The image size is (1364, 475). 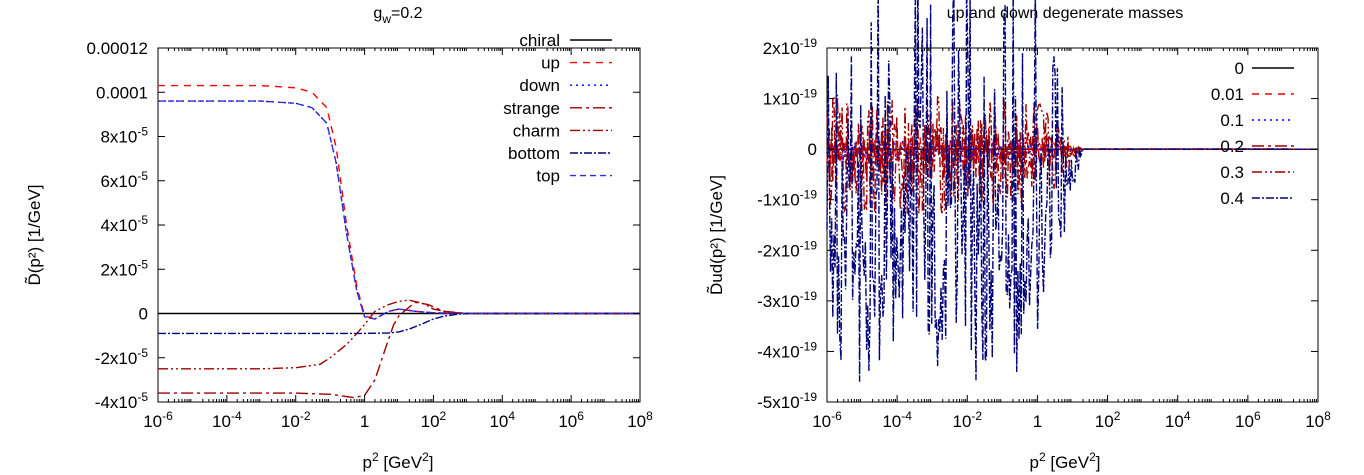 What do you see at coordinates (534, 153) in the screenshot?
I see `legend-label: bottom` at bounding box center [534, 153].